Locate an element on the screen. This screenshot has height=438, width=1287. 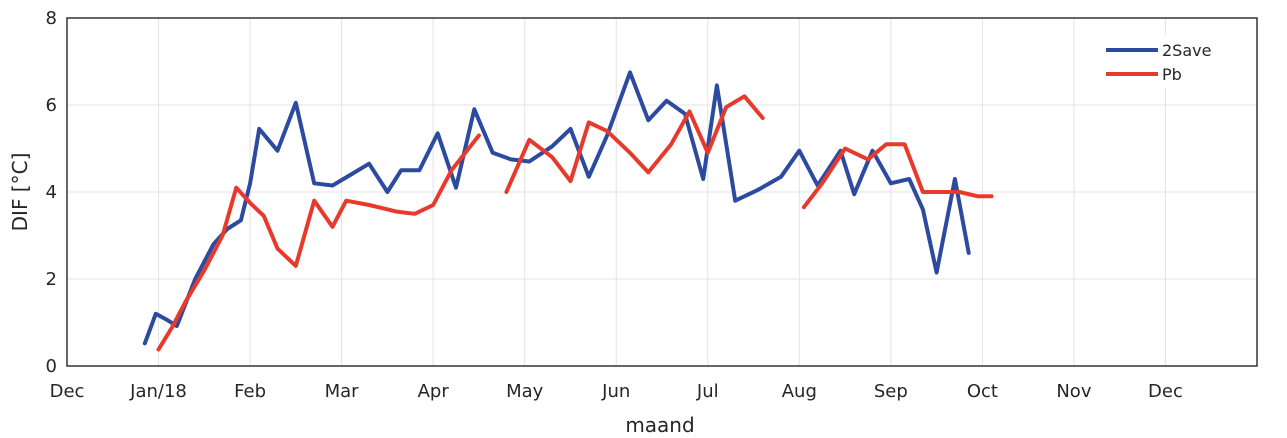
x-tick-label: Nov is located at coordinates (1073, 391).